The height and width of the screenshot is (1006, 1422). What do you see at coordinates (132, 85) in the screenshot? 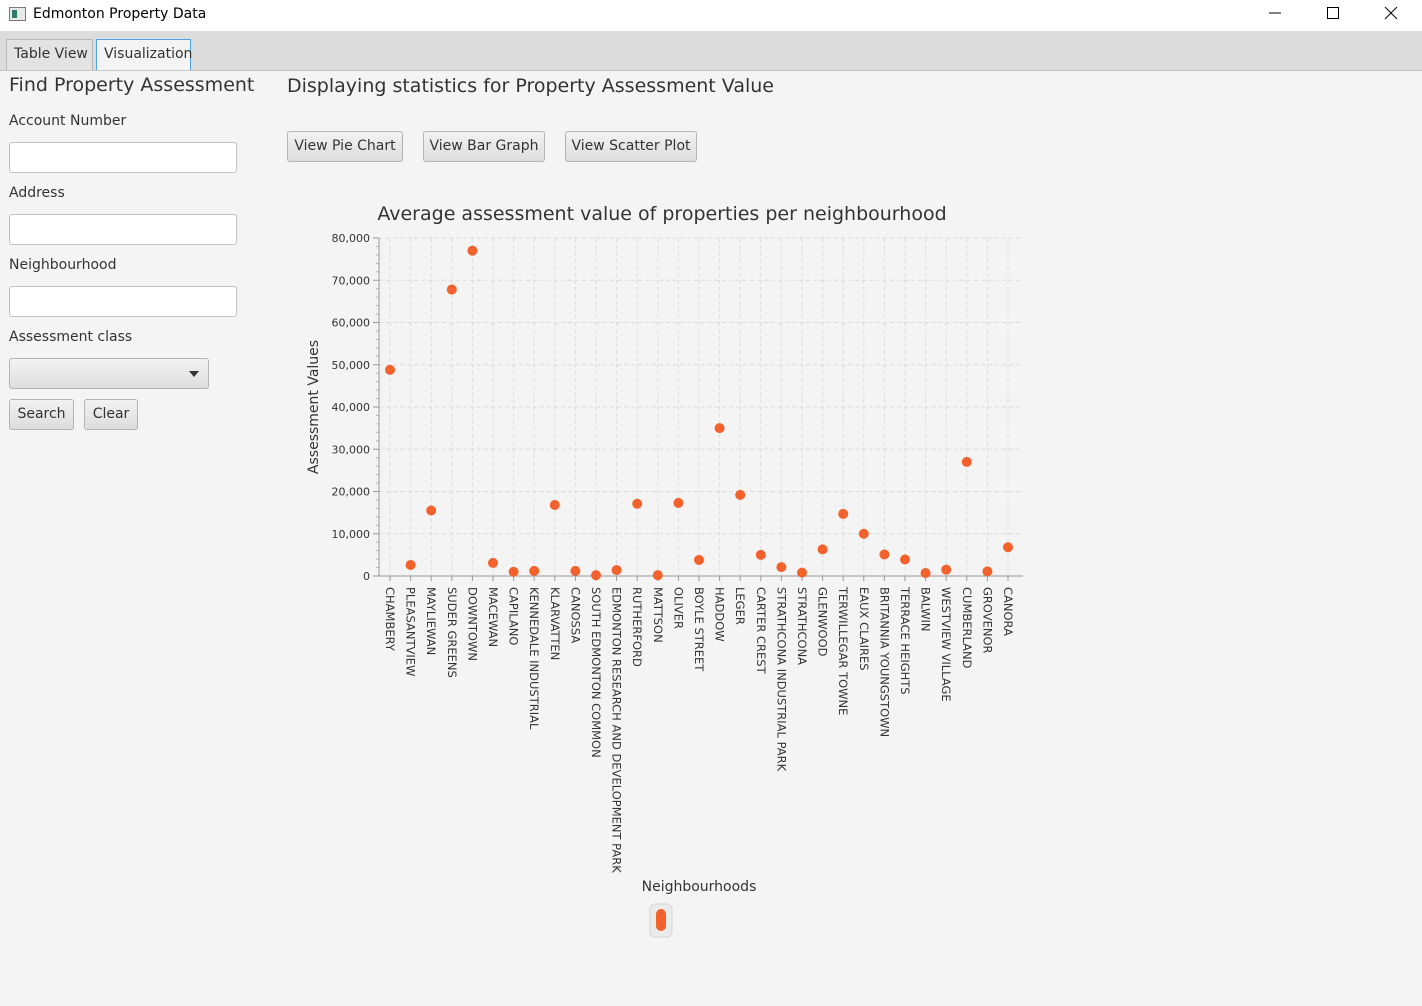
I see `search-panel-heading: Find Property Assessment` at bounding box center [132, 85].